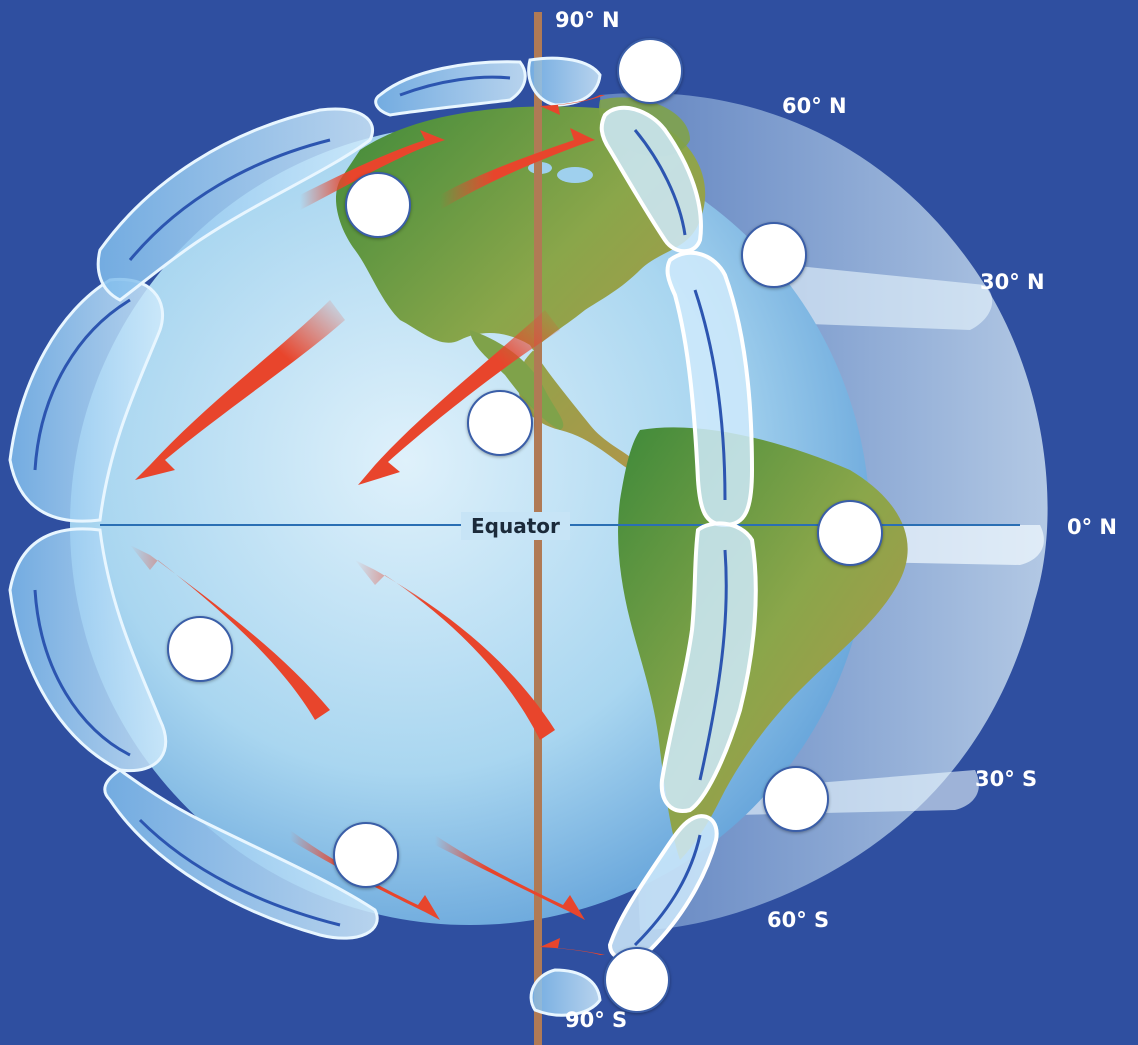 The width and height of the screenshot is (1138, 1045). I want to click on label-90-south: 90° S, so click(596, 1020).